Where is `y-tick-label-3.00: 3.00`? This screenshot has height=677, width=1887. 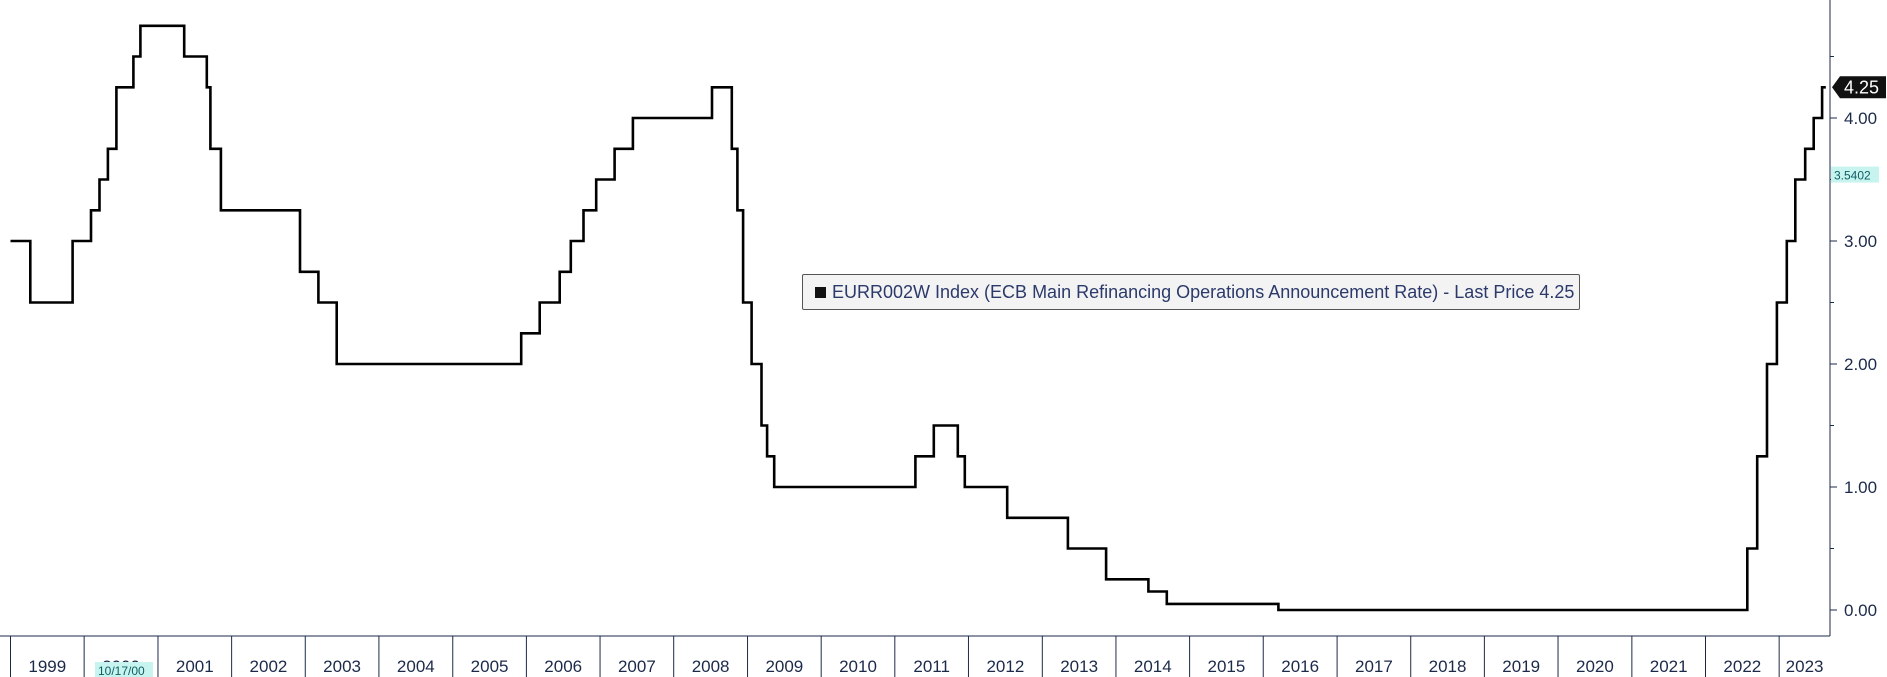
y-tick-label-3.00: 3.00 is located at coordinates (1860, 241).